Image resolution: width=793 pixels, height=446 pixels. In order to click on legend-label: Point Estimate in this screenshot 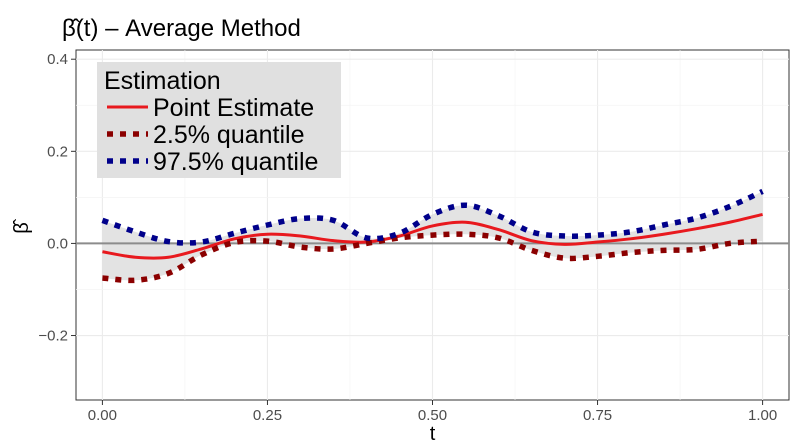, I will do `click(233, 108)`.